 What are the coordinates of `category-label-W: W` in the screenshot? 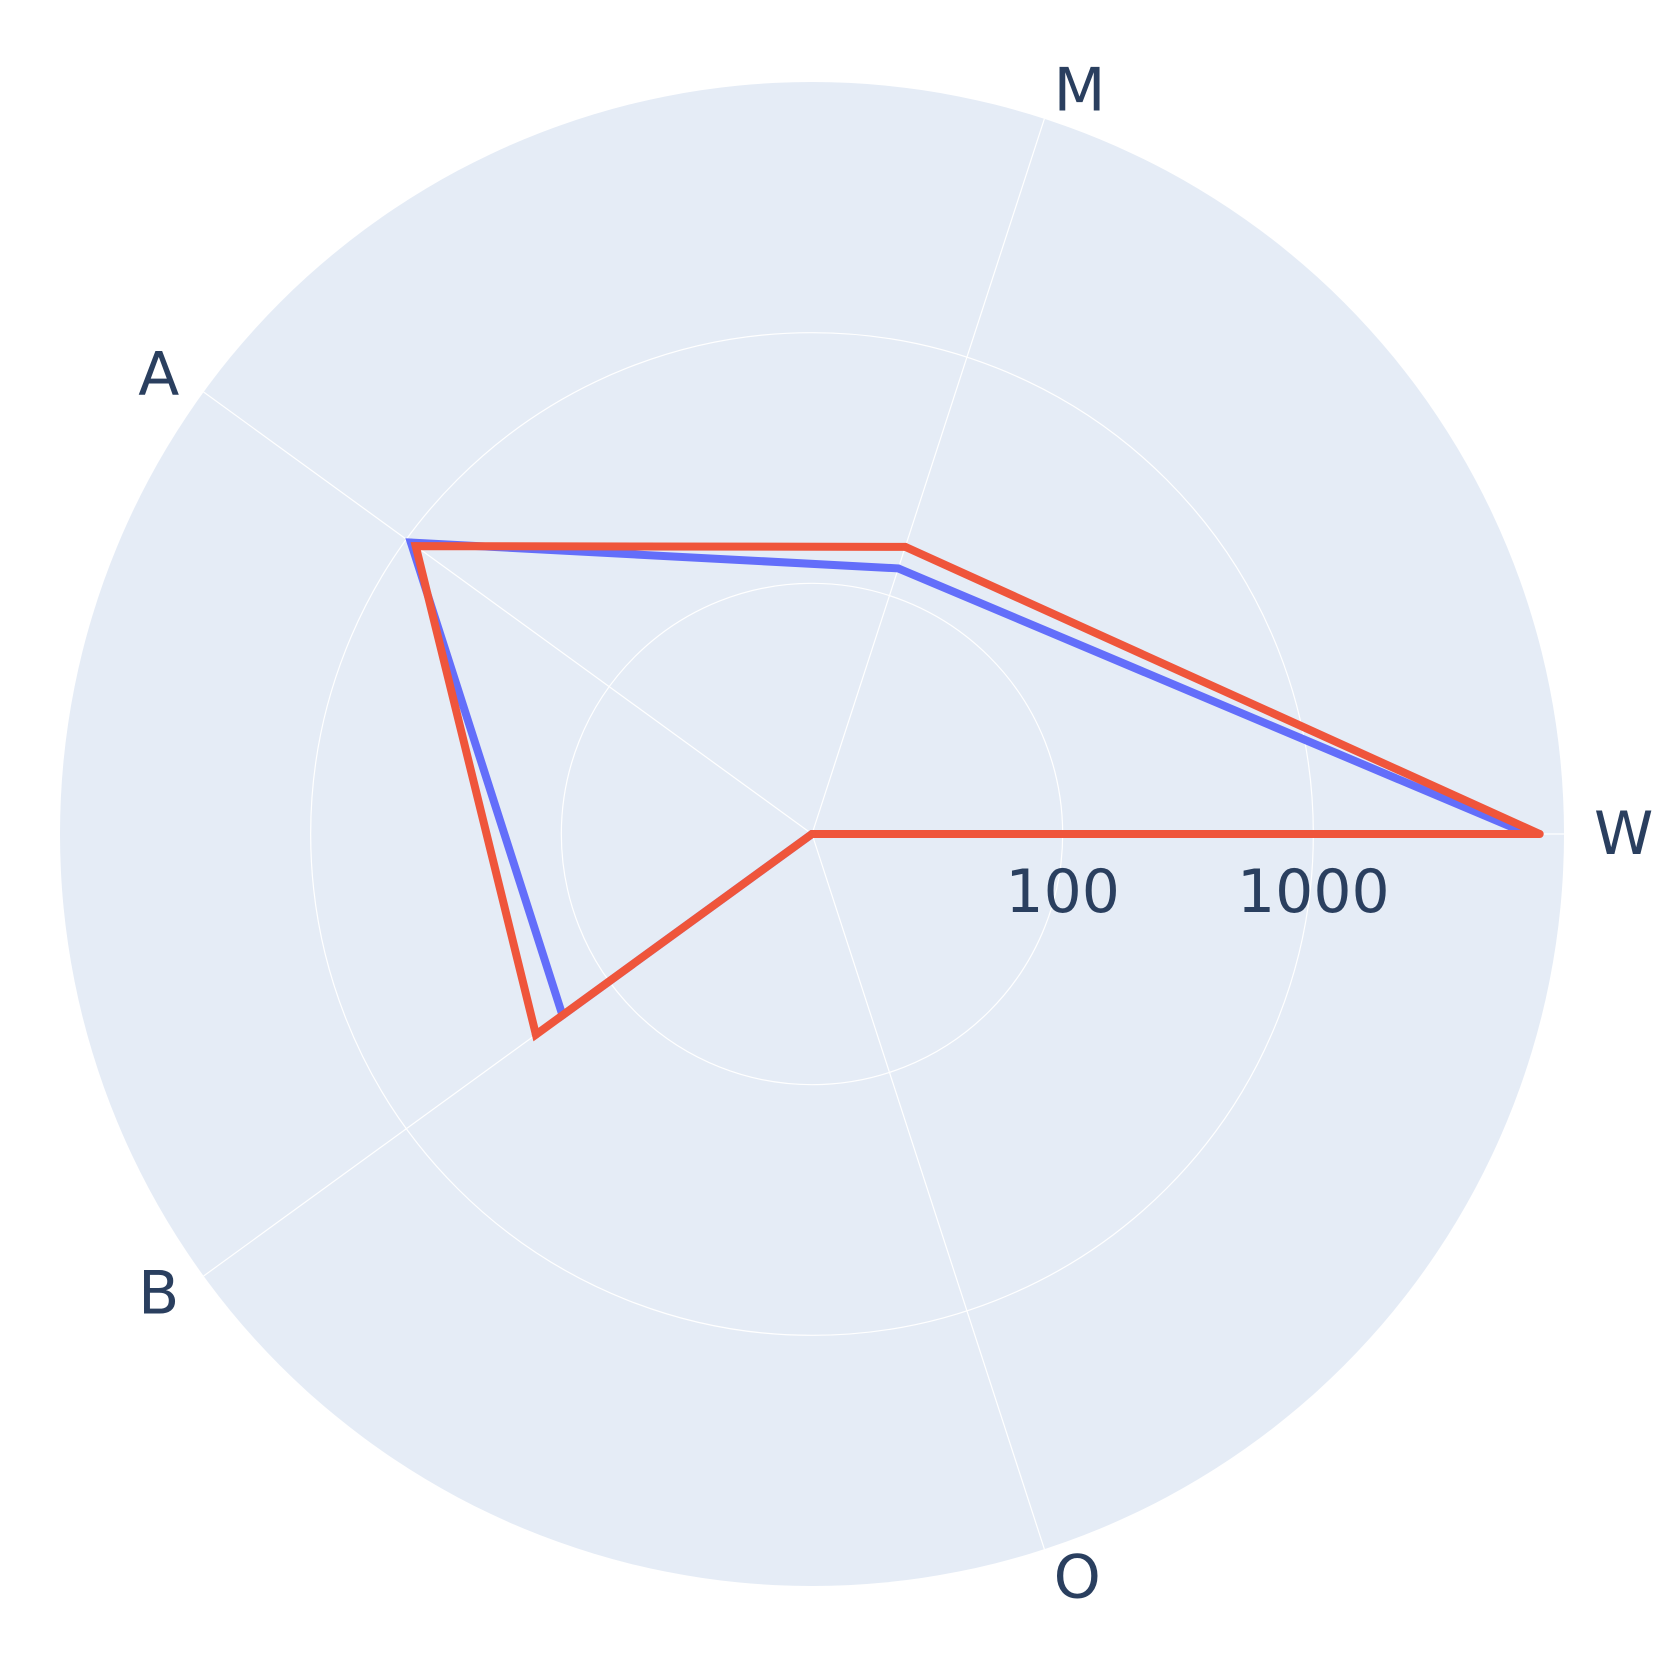 It's located at (1623, 834).